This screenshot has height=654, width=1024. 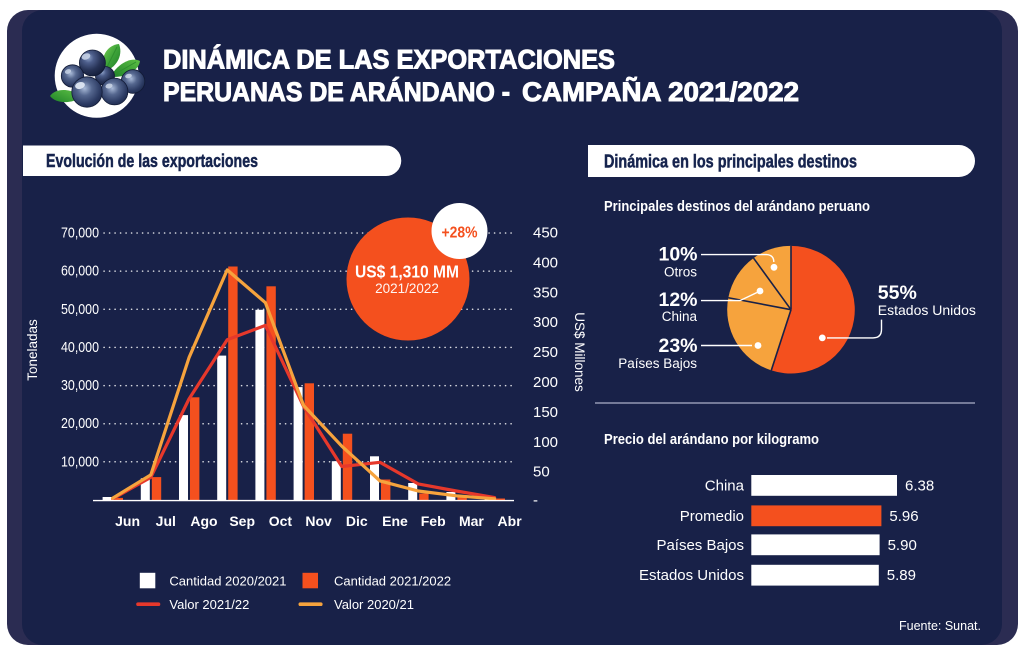 What do you see at coordinates (545, 382) in the screenshot?
I see `svg-text: 200` at bounding box center [545, 382].